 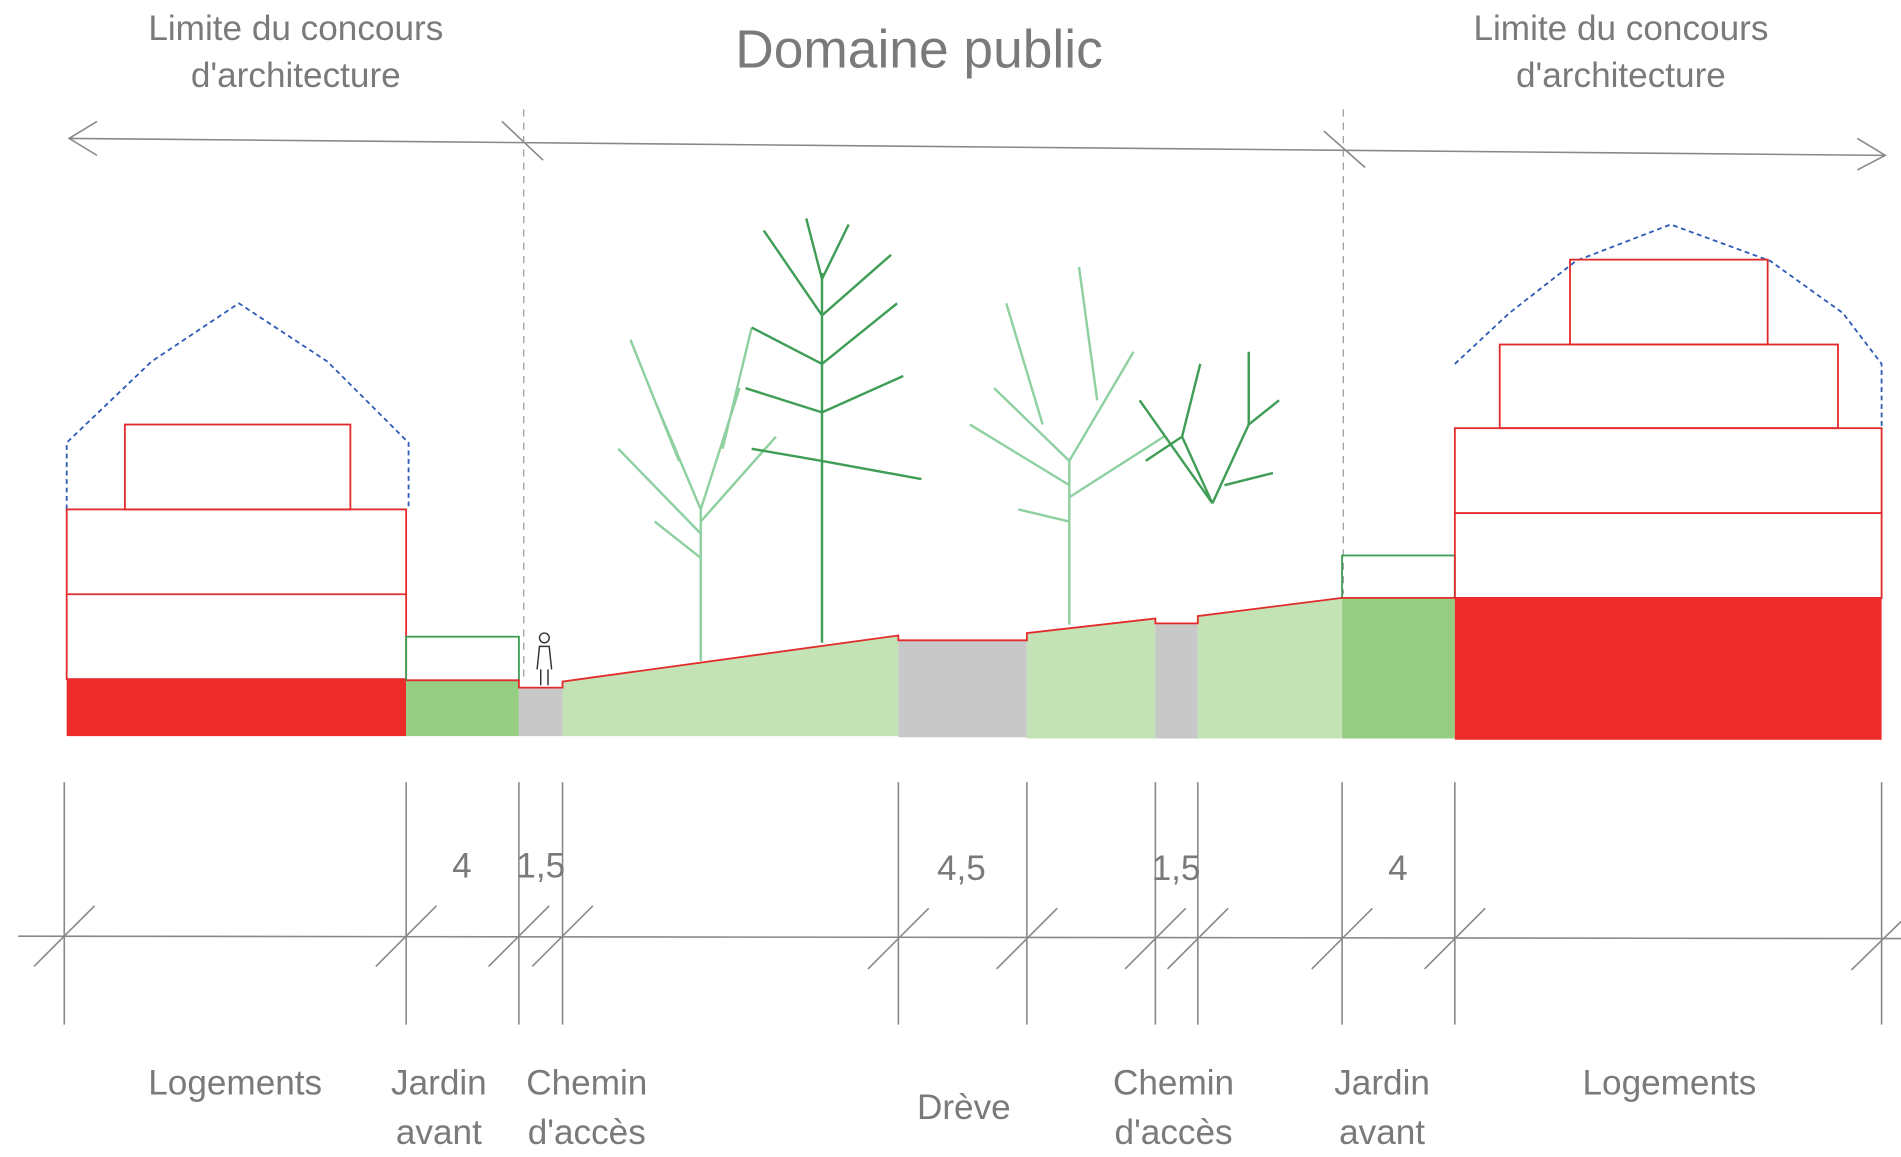 I want to click on zone-label: Drève, so click(x=964, y=1107).